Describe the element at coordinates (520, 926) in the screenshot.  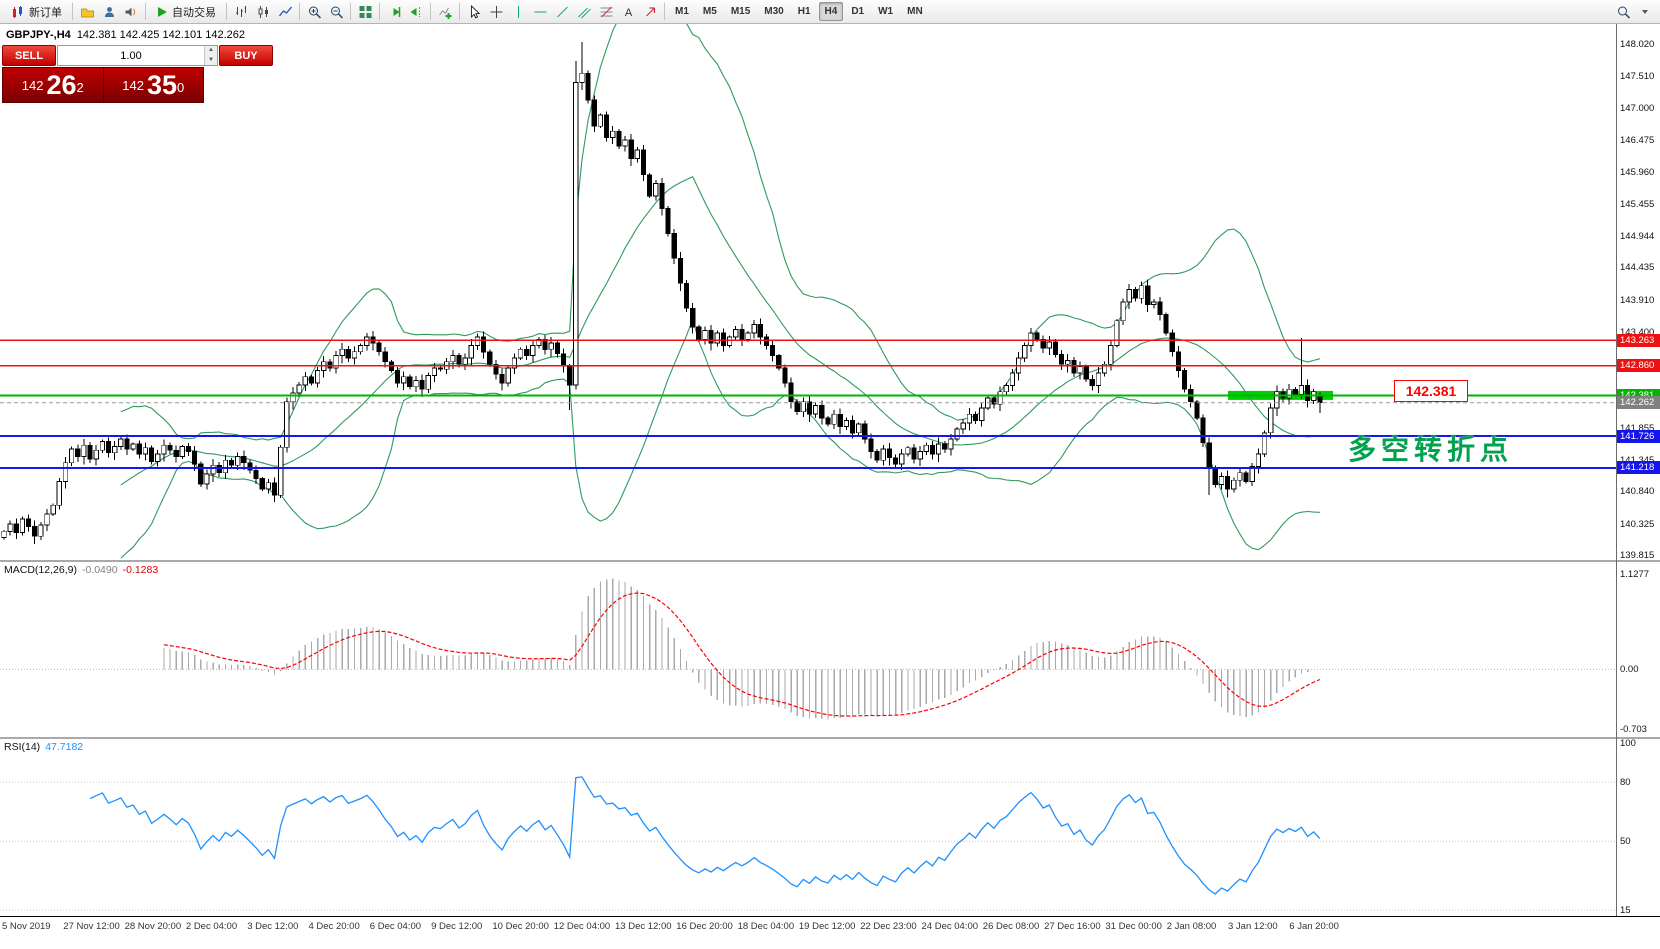
I see `time-axis-label: 10 Dec 20:00` at that location.